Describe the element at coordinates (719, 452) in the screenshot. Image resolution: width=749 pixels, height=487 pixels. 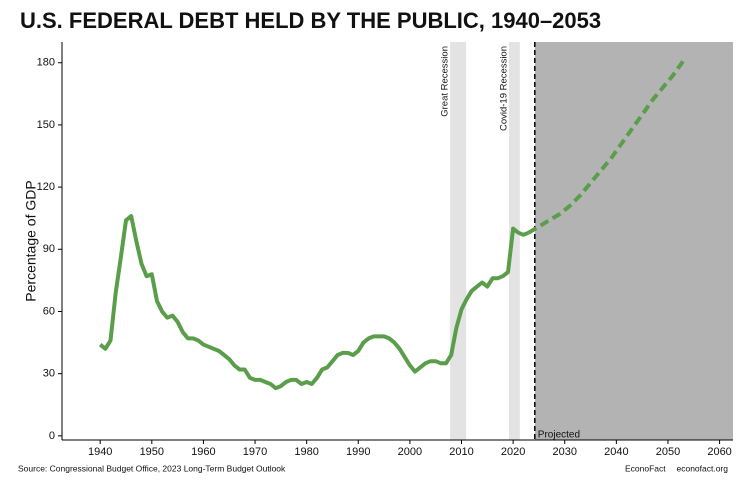
I see `x-tick-label: 2060` at that location.